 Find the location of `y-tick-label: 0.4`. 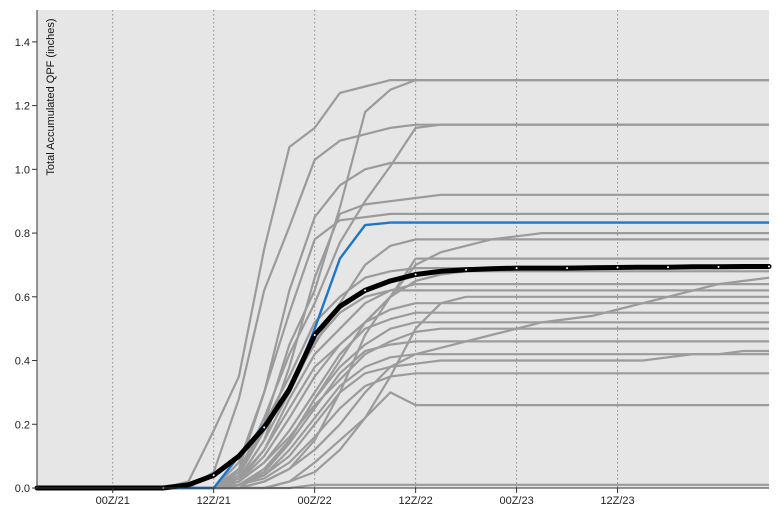

y-tick-label: 0.4 is located at coordinates (22, 362).